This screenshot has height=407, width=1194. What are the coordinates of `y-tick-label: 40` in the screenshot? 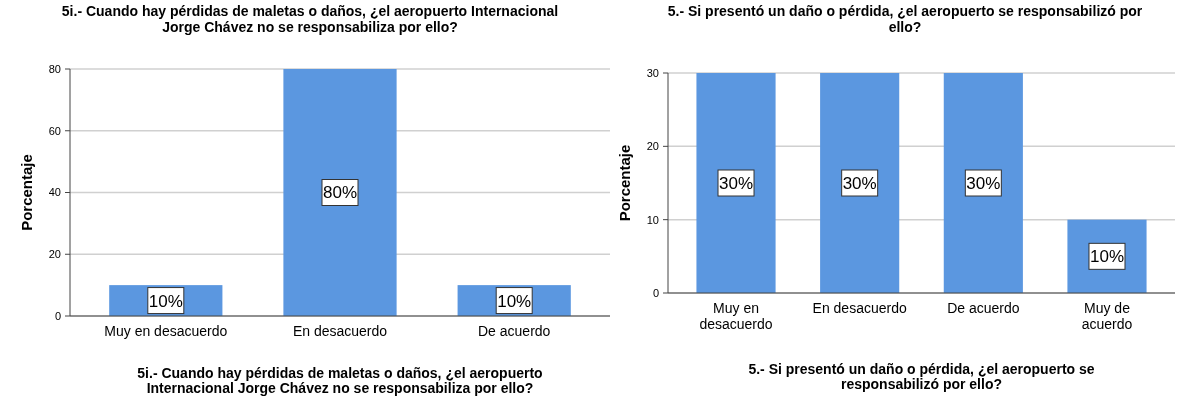 It's located at (54, 192).